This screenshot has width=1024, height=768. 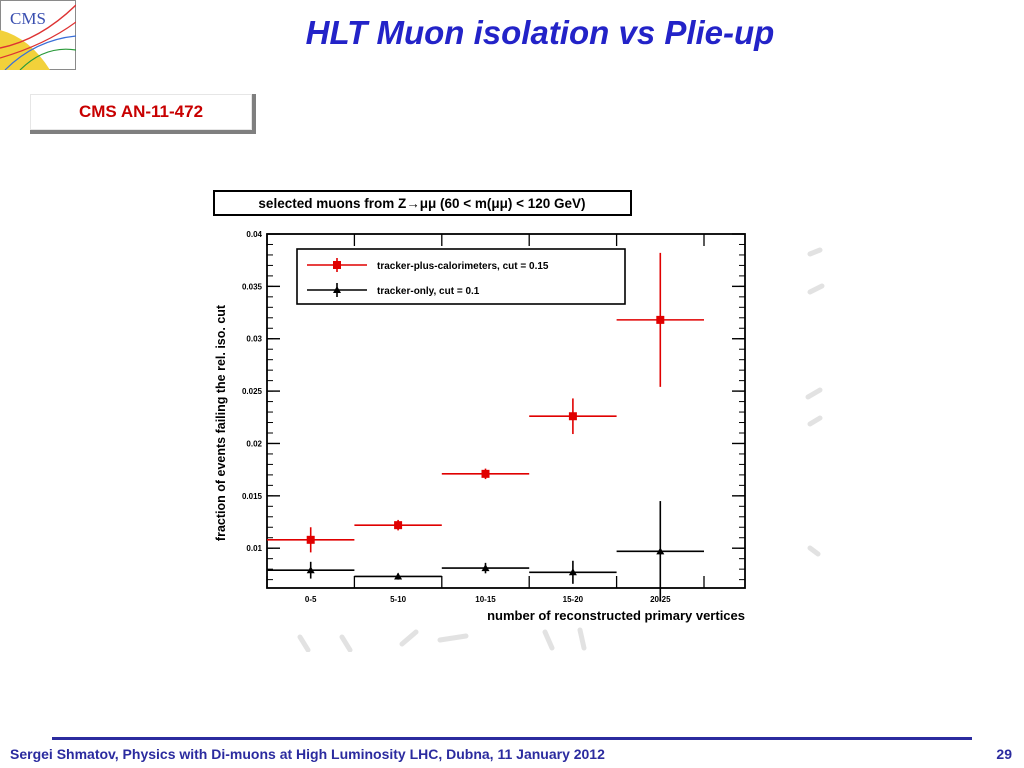 I want to click on reference-label: CMS AN-11-472, so click(x=141, y=111).